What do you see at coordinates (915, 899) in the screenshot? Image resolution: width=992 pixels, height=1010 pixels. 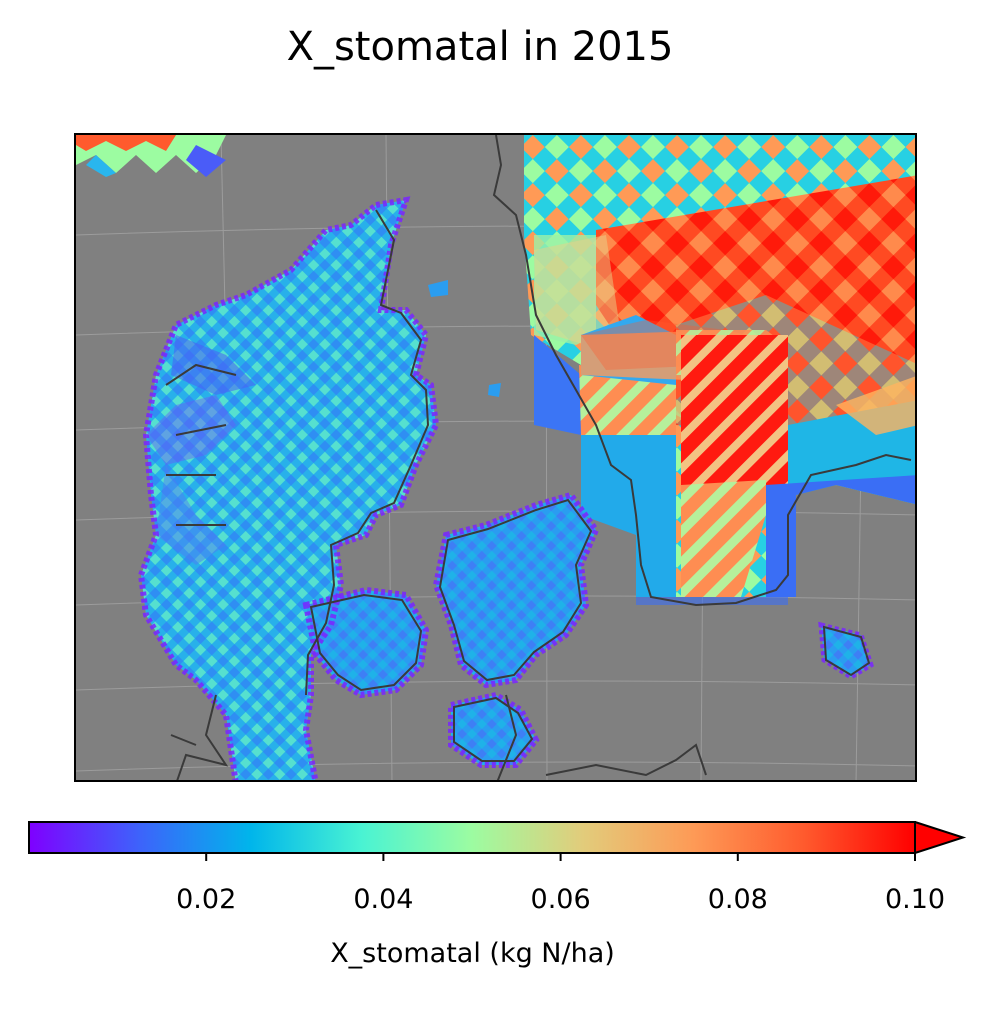 I see `colorbar-tick-label: 0.10` at bounding box center [915, 899].